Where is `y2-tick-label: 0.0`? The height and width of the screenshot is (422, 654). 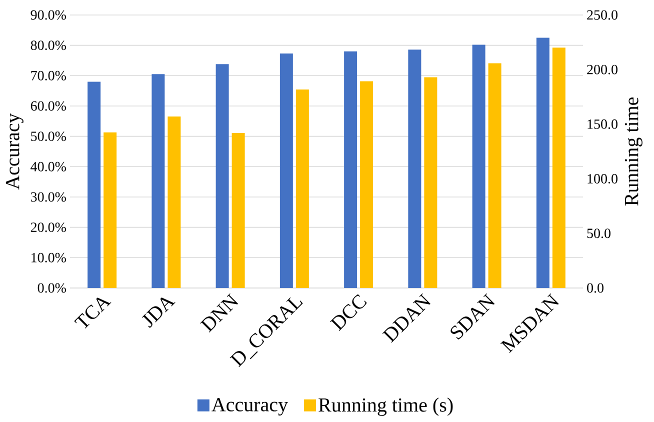 y2-tick-label: 0.0 is located at coordinates (595, 288).